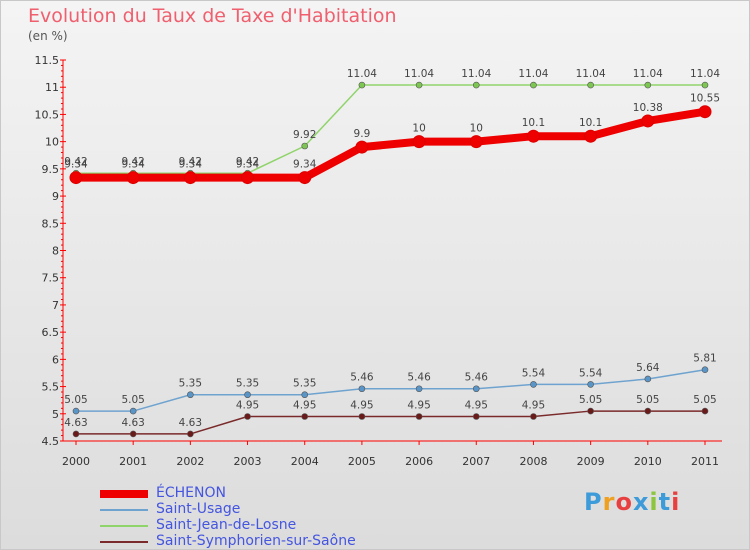  What do you see at coordinates (705, 99) in the screenshot?
I see `data-label: 10.55` at bounding box center [705, 99].